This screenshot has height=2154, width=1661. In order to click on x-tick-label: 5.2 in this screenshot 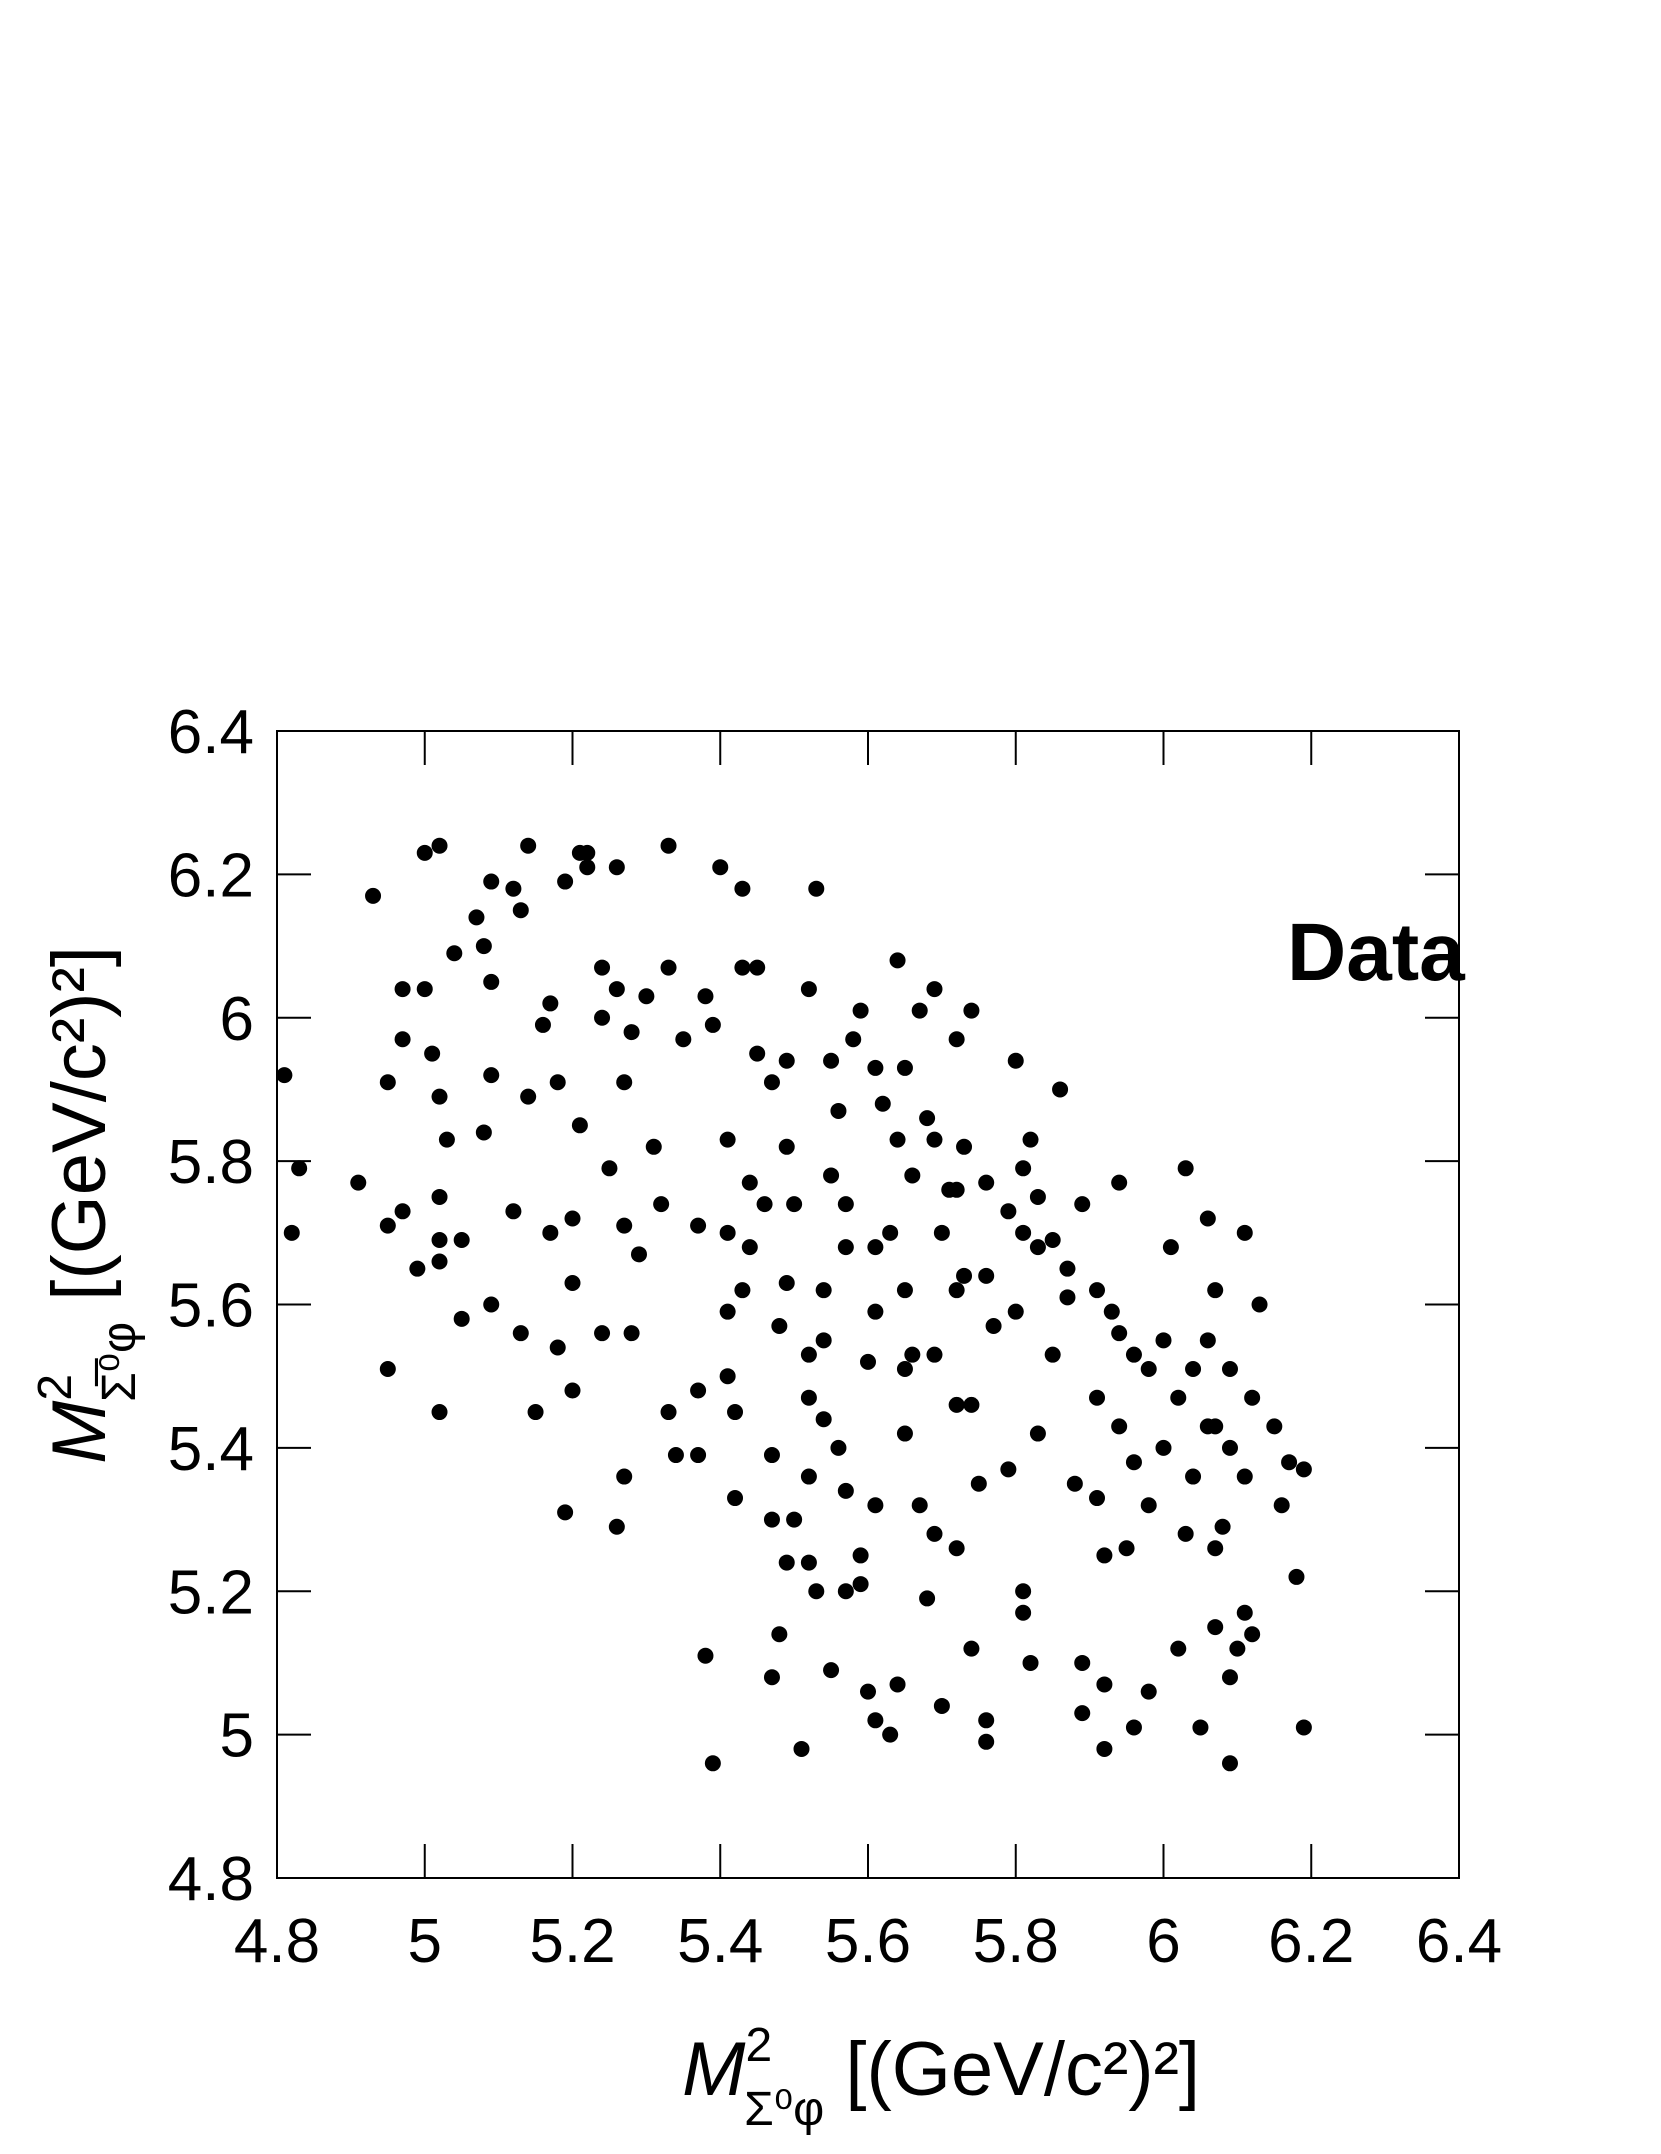, I will do `click(572, 1941)`.